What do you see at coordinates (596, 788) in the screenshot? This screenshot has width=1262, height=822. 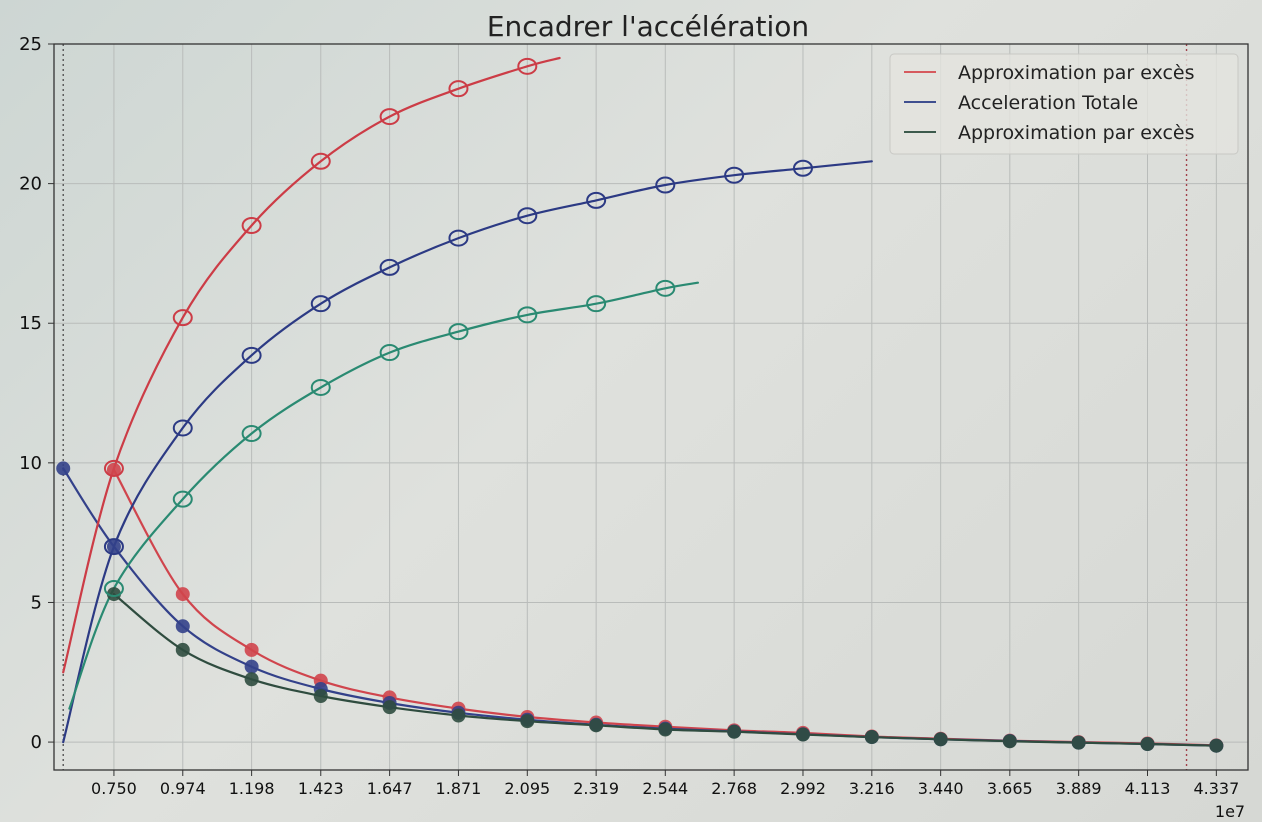 I see `x-tick-label: 2.319` at bounding box center [596, 788].